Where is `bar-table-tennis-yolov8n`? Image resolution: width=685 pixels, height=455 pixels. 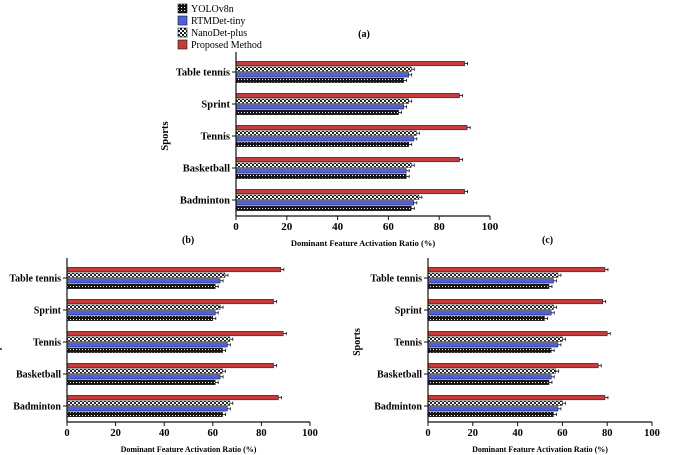 bar-table-tennis-yolov8n is located at coordinates (141, 286).